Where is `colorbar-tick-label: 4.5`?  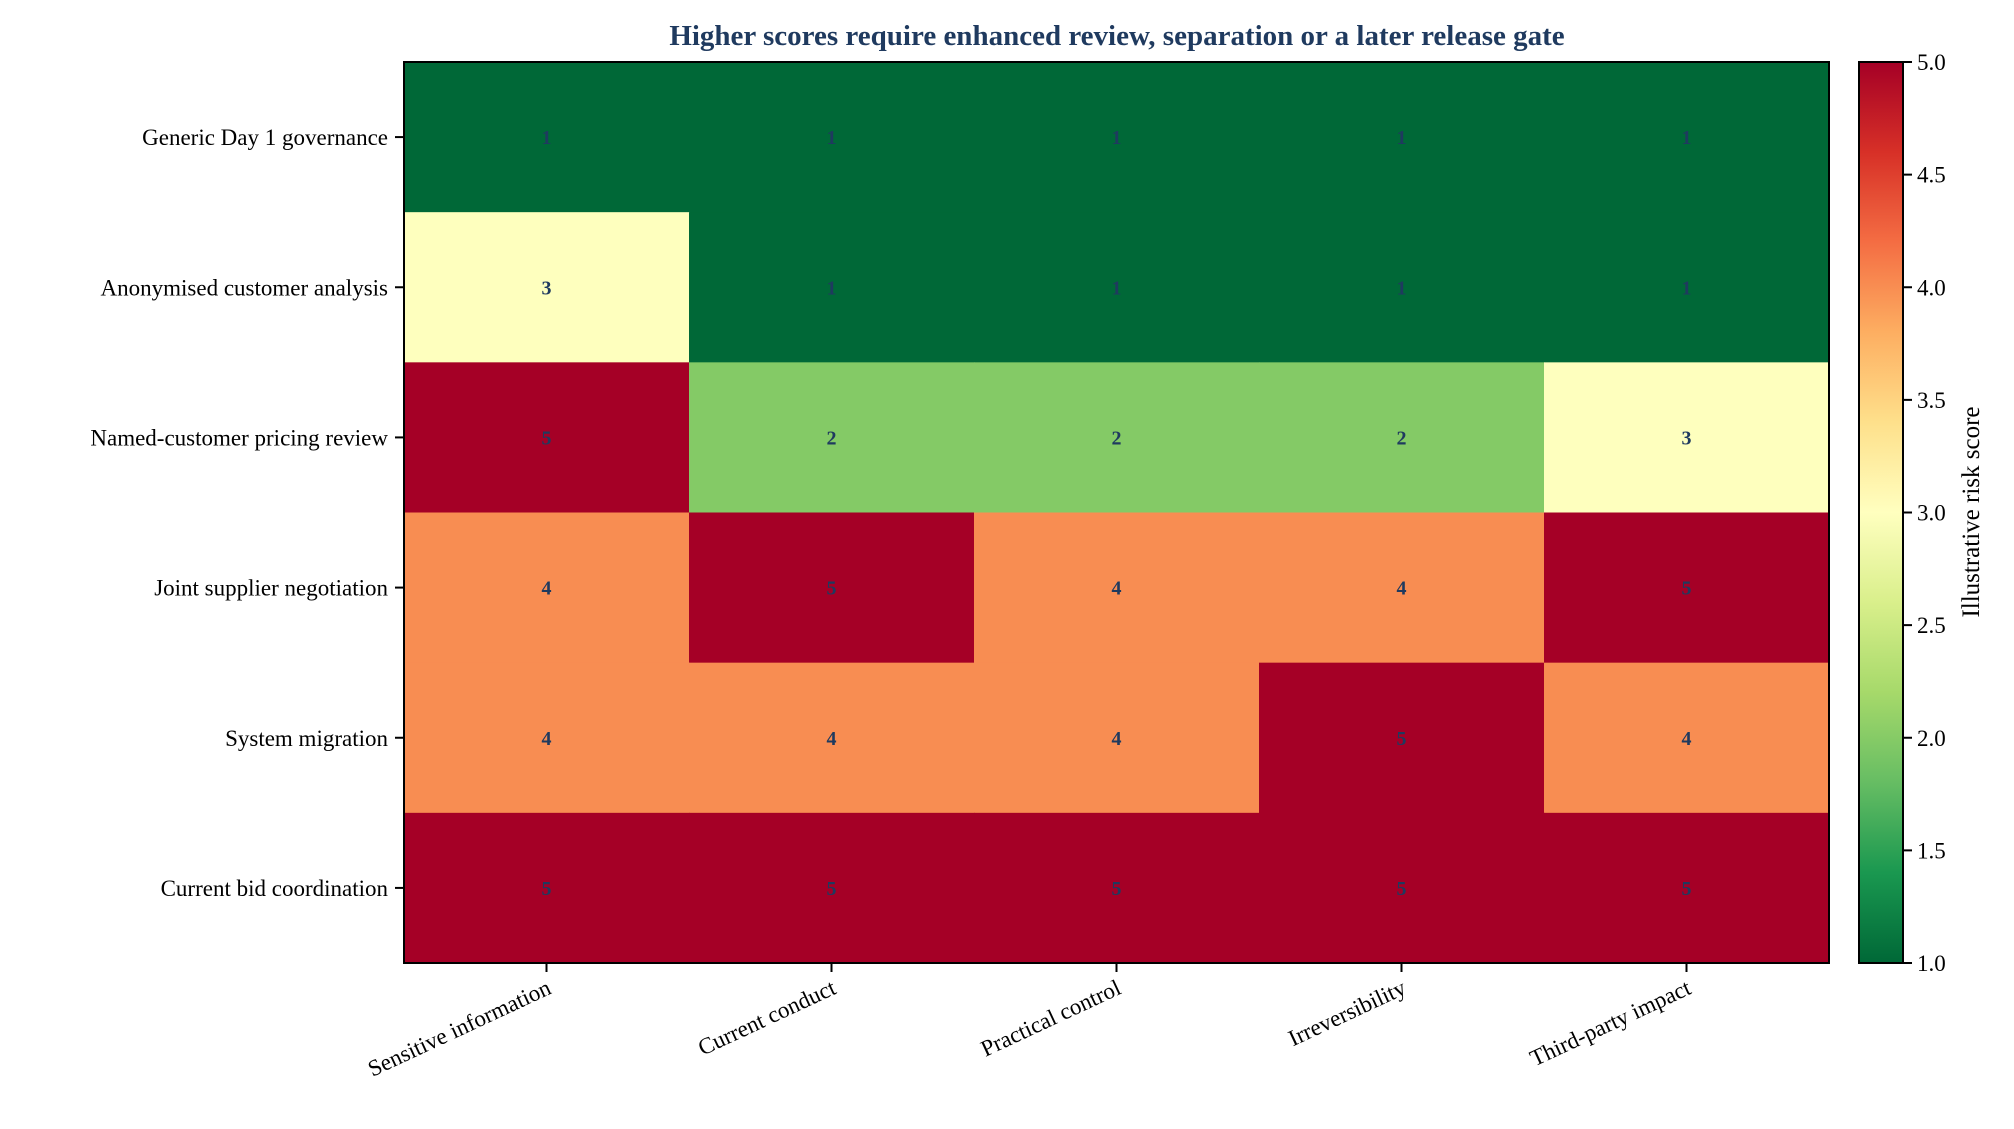
colorbar-tick-label: 4.5 is located at coordinates (1931, 175).